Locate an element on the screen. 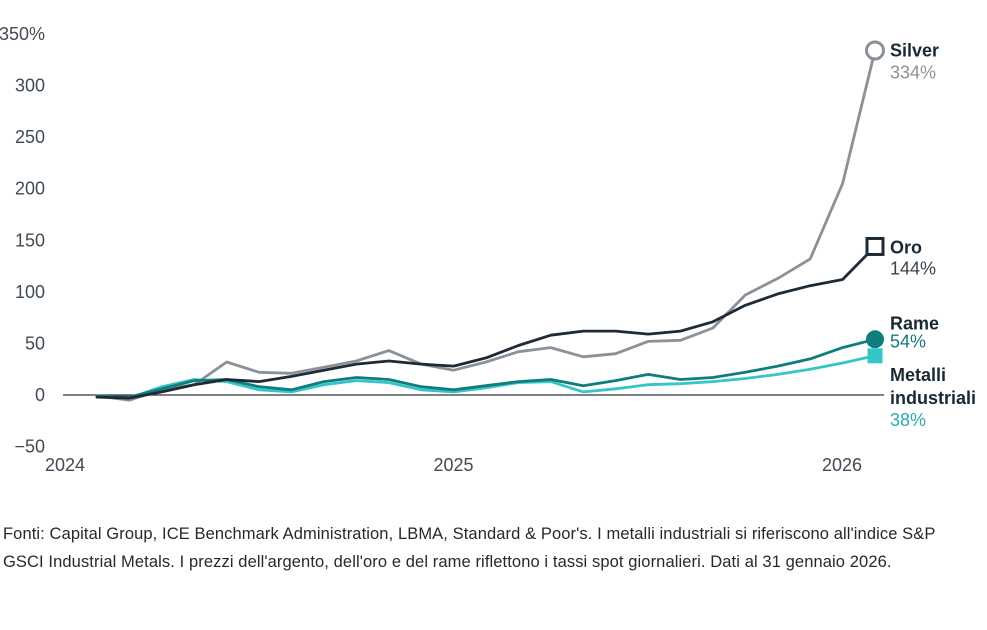 The width and height of the screenshot is (987, 630). series-value-label-oro: 144% is located at coordinates (913, 268).